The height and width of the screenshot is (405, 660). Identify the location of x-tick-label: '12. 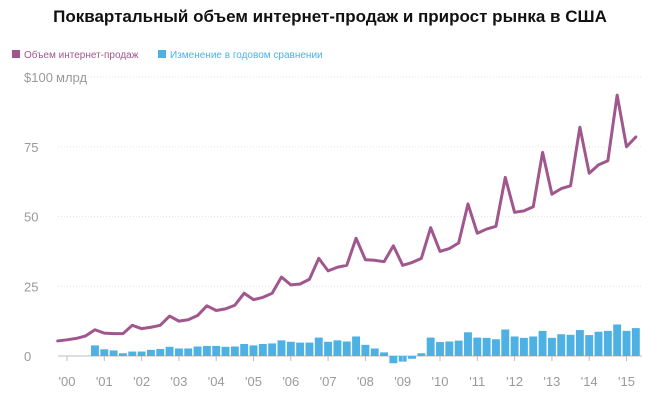
(514, 381).